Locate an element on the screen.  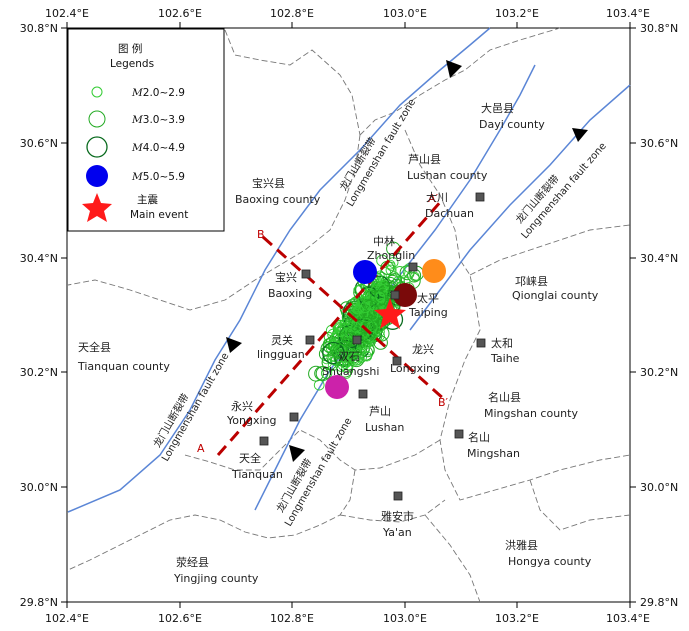
town-label-cn: 芦山 is located at coordinates (380, 411).